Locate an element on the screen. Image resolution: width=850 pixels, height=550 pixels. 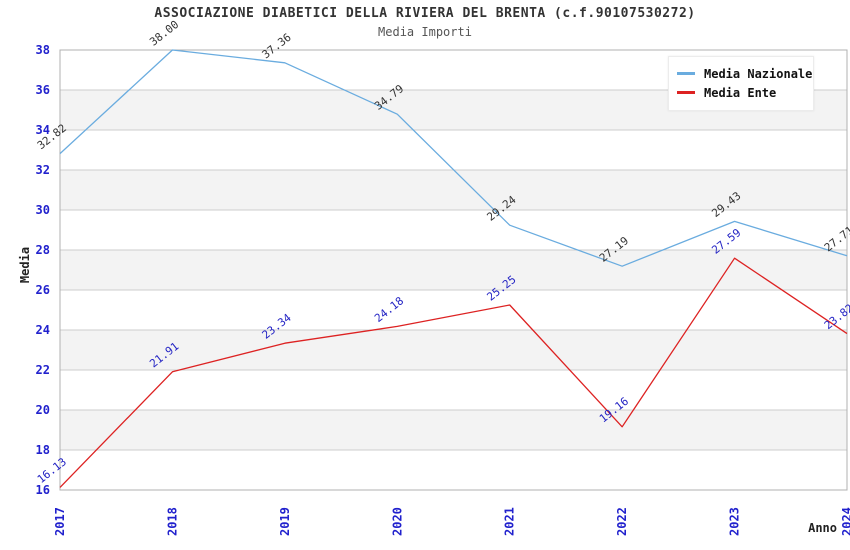
y-axis-label: Media is located at coordinates (25, 265).